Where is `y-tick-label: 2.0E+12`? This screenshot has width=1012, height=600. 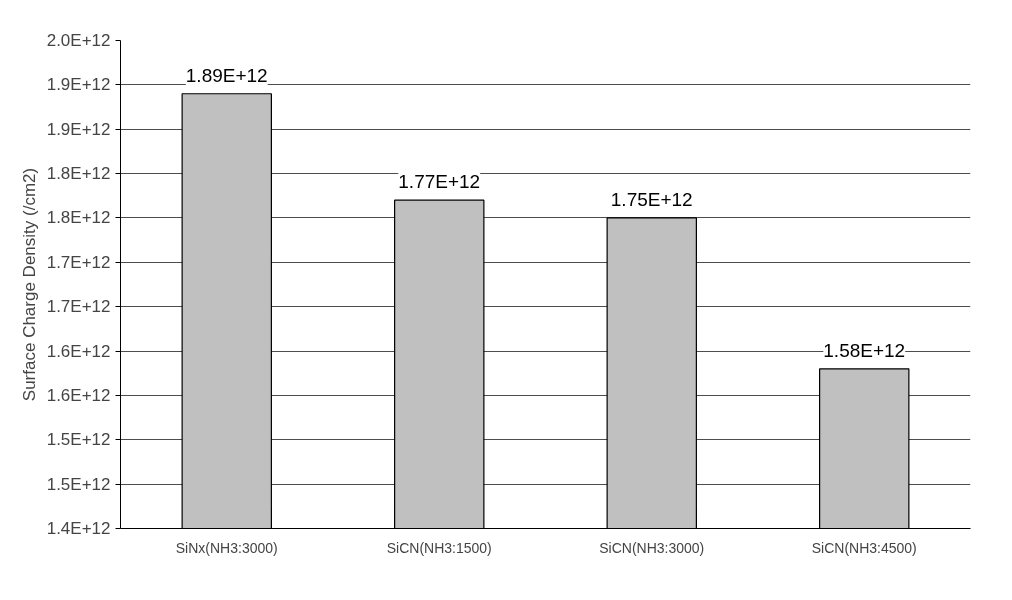
y-tick-label: 2.0E+12 is located at coordinates (78, 40).